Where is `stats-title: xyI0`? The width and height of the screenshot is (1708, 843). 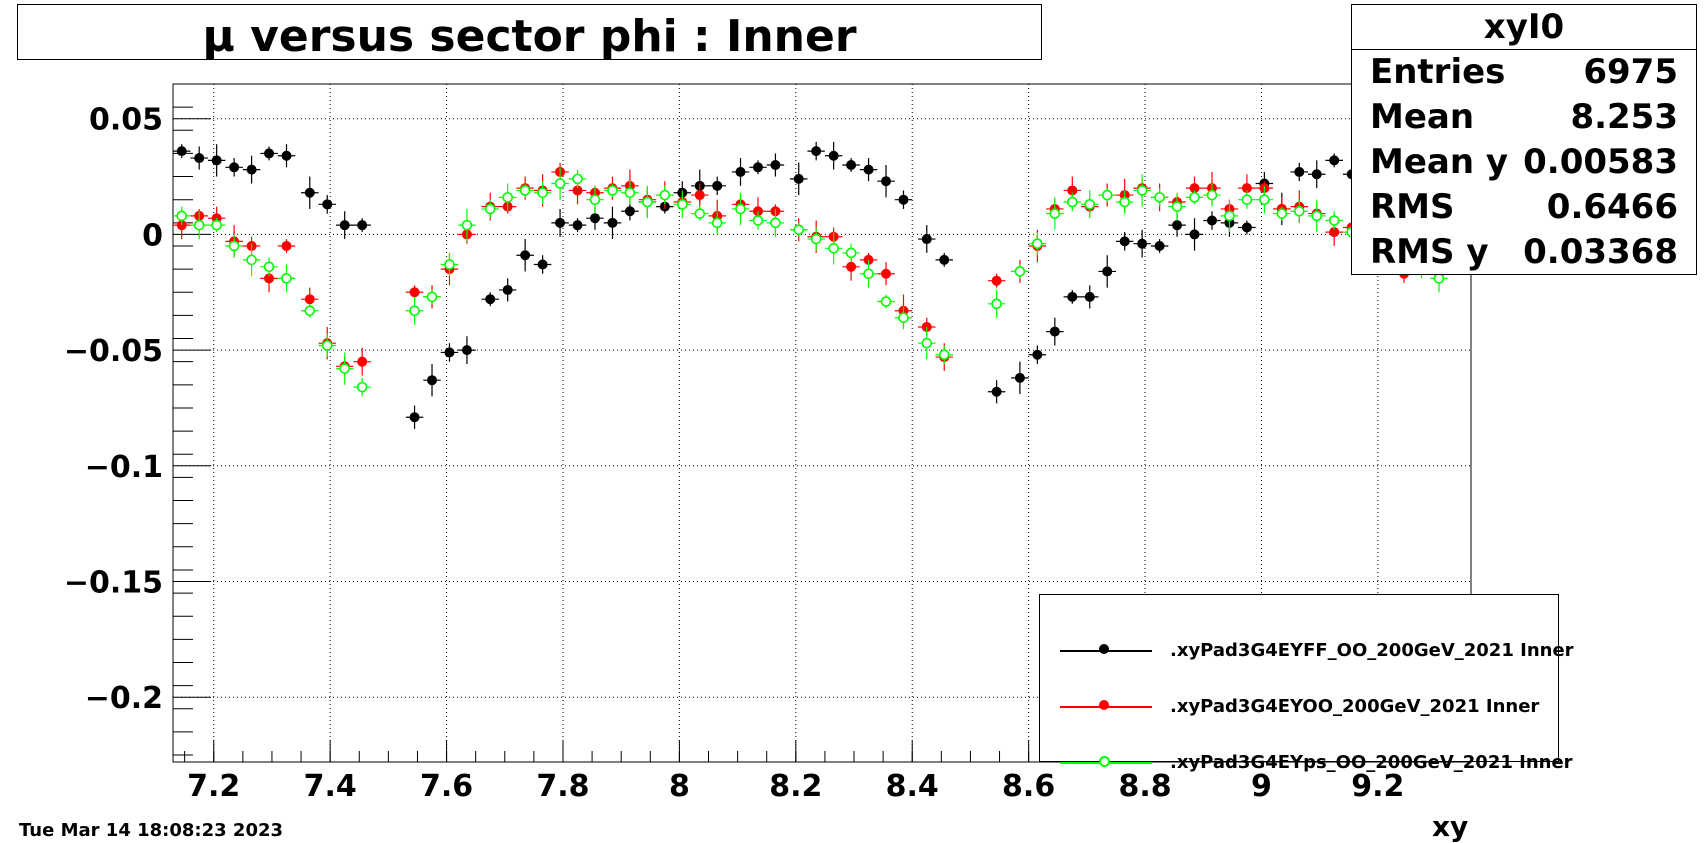
stats-title: xyI0 is located at coordinates (1524, 27).